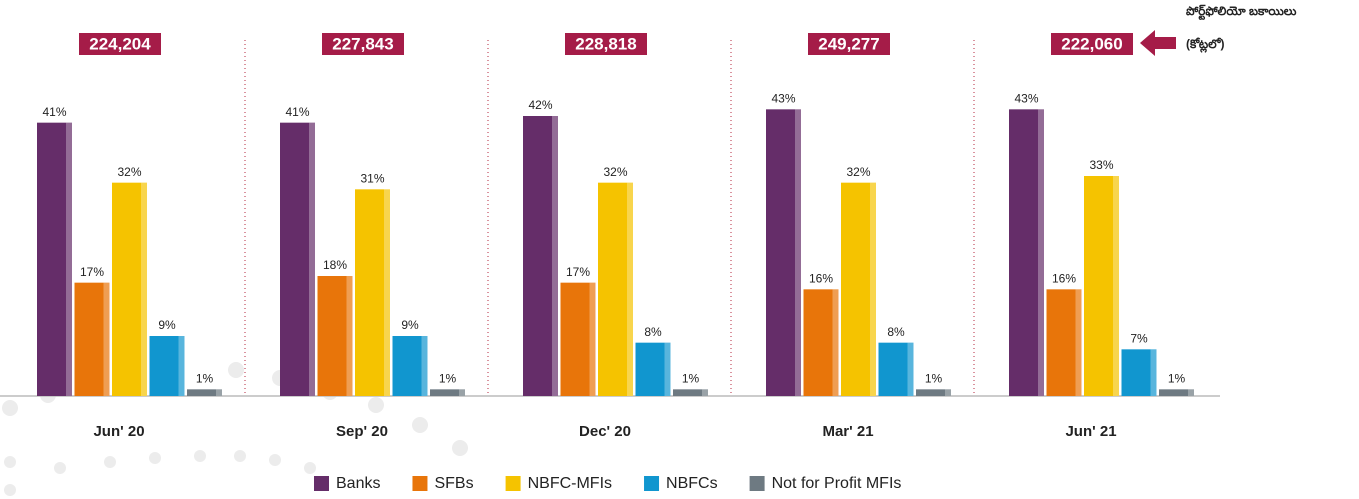  I want to click on annotation: పోర్ట్‌ఫోలియో బకాయిలు, so click(1241, 12).